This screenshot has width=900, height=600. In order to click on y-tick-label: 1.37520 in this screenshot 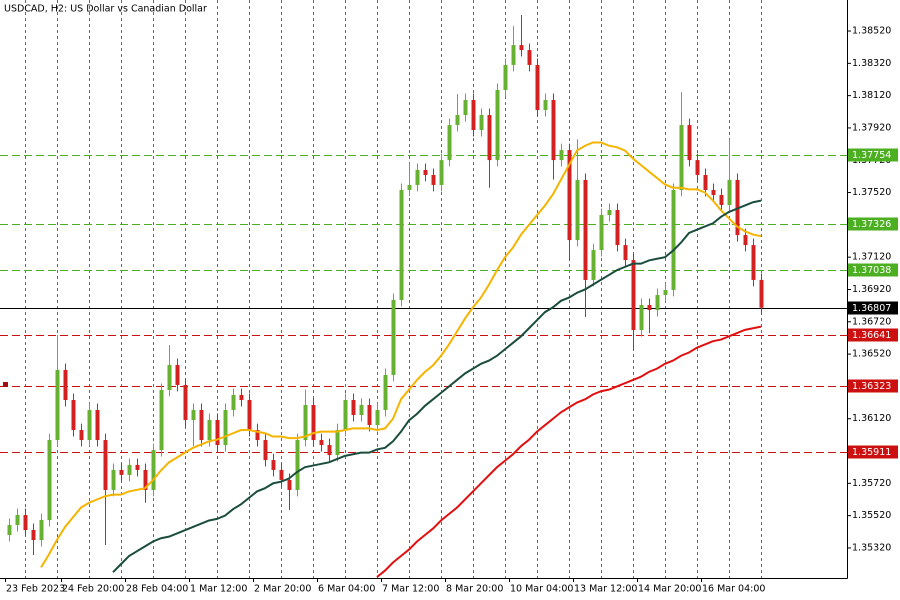, I will do `click(871, 192)`.